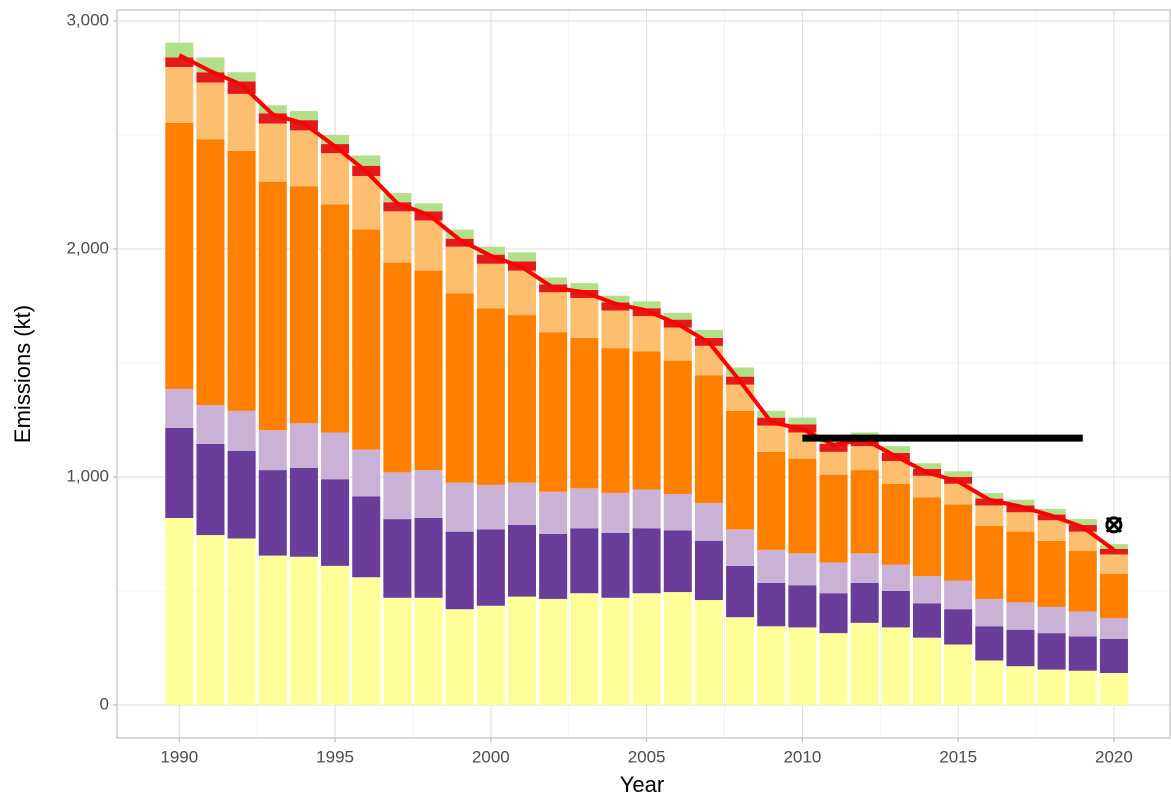 The width and height of the screenshot is (1171, 800). Describe the element at coordinates (104, 703) in the screenshot. I see `y-tick-label: 0` at that location.